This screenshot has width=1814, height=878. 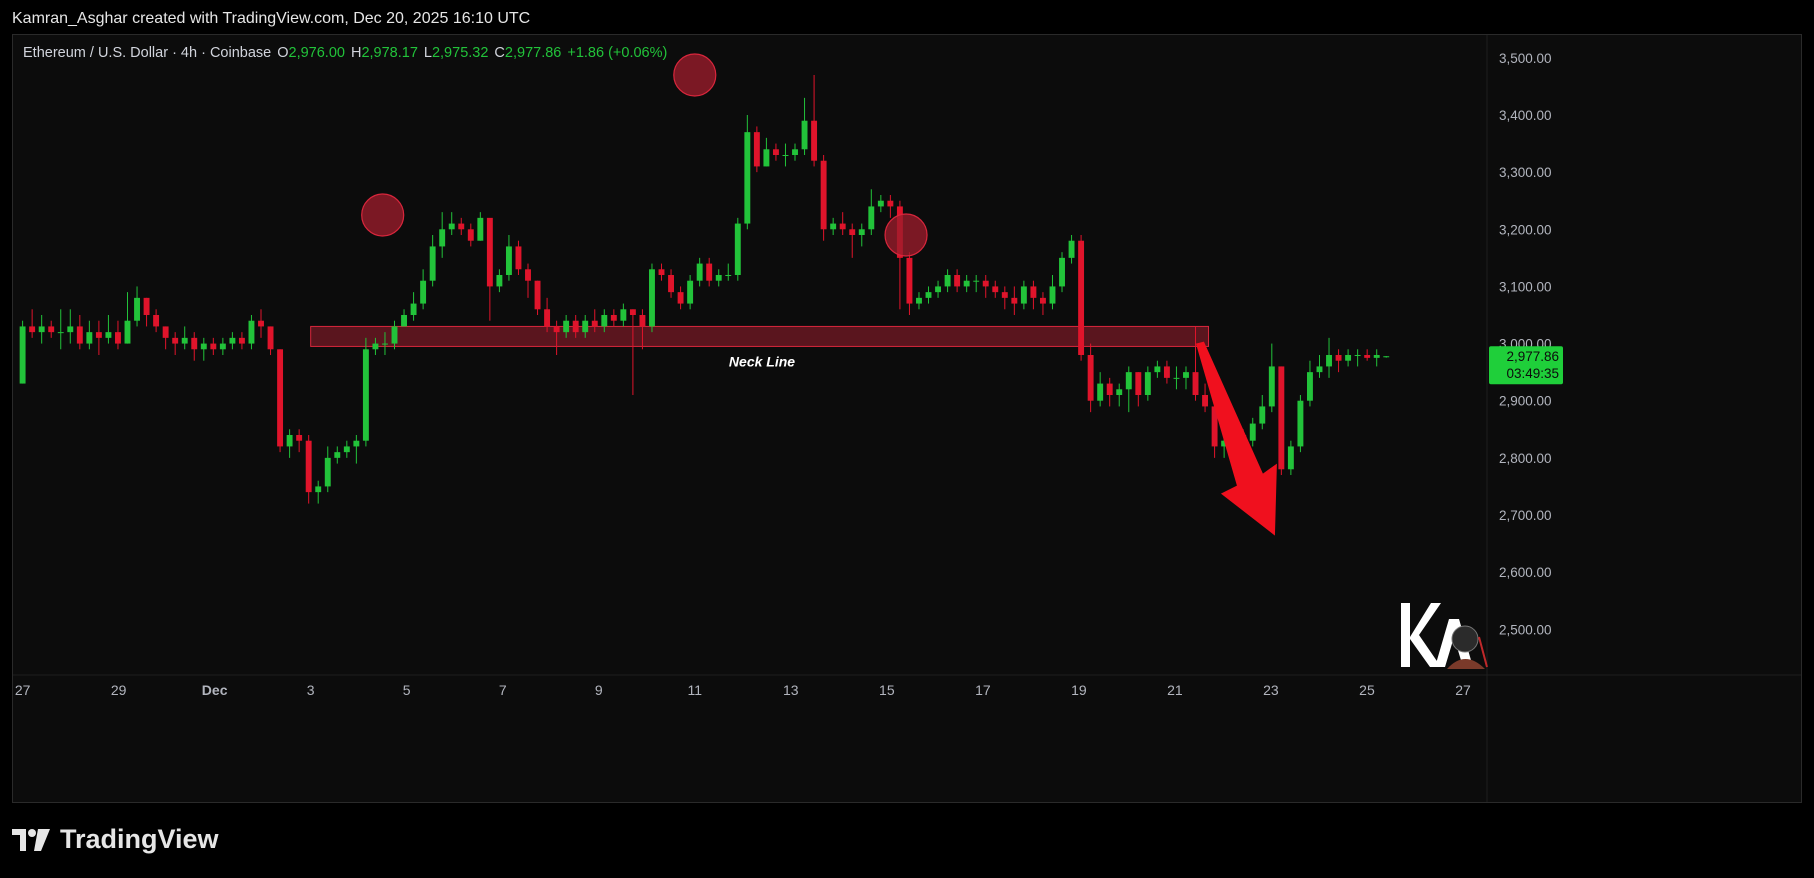 I want to click on y-tick-label: 2,700.00, so click(x=1525, y=515).